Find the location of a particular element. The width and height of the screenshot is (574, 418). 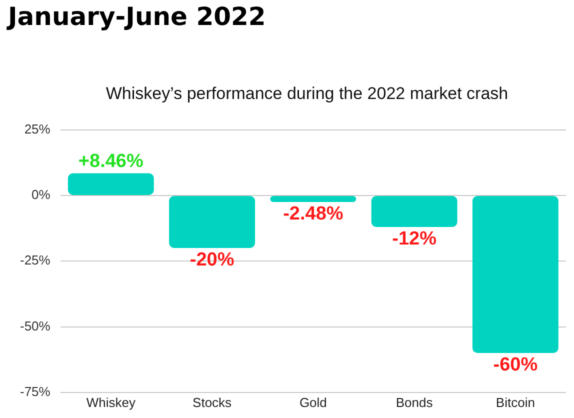

x-tick-label: Gold is located at coordinates (313, 402).